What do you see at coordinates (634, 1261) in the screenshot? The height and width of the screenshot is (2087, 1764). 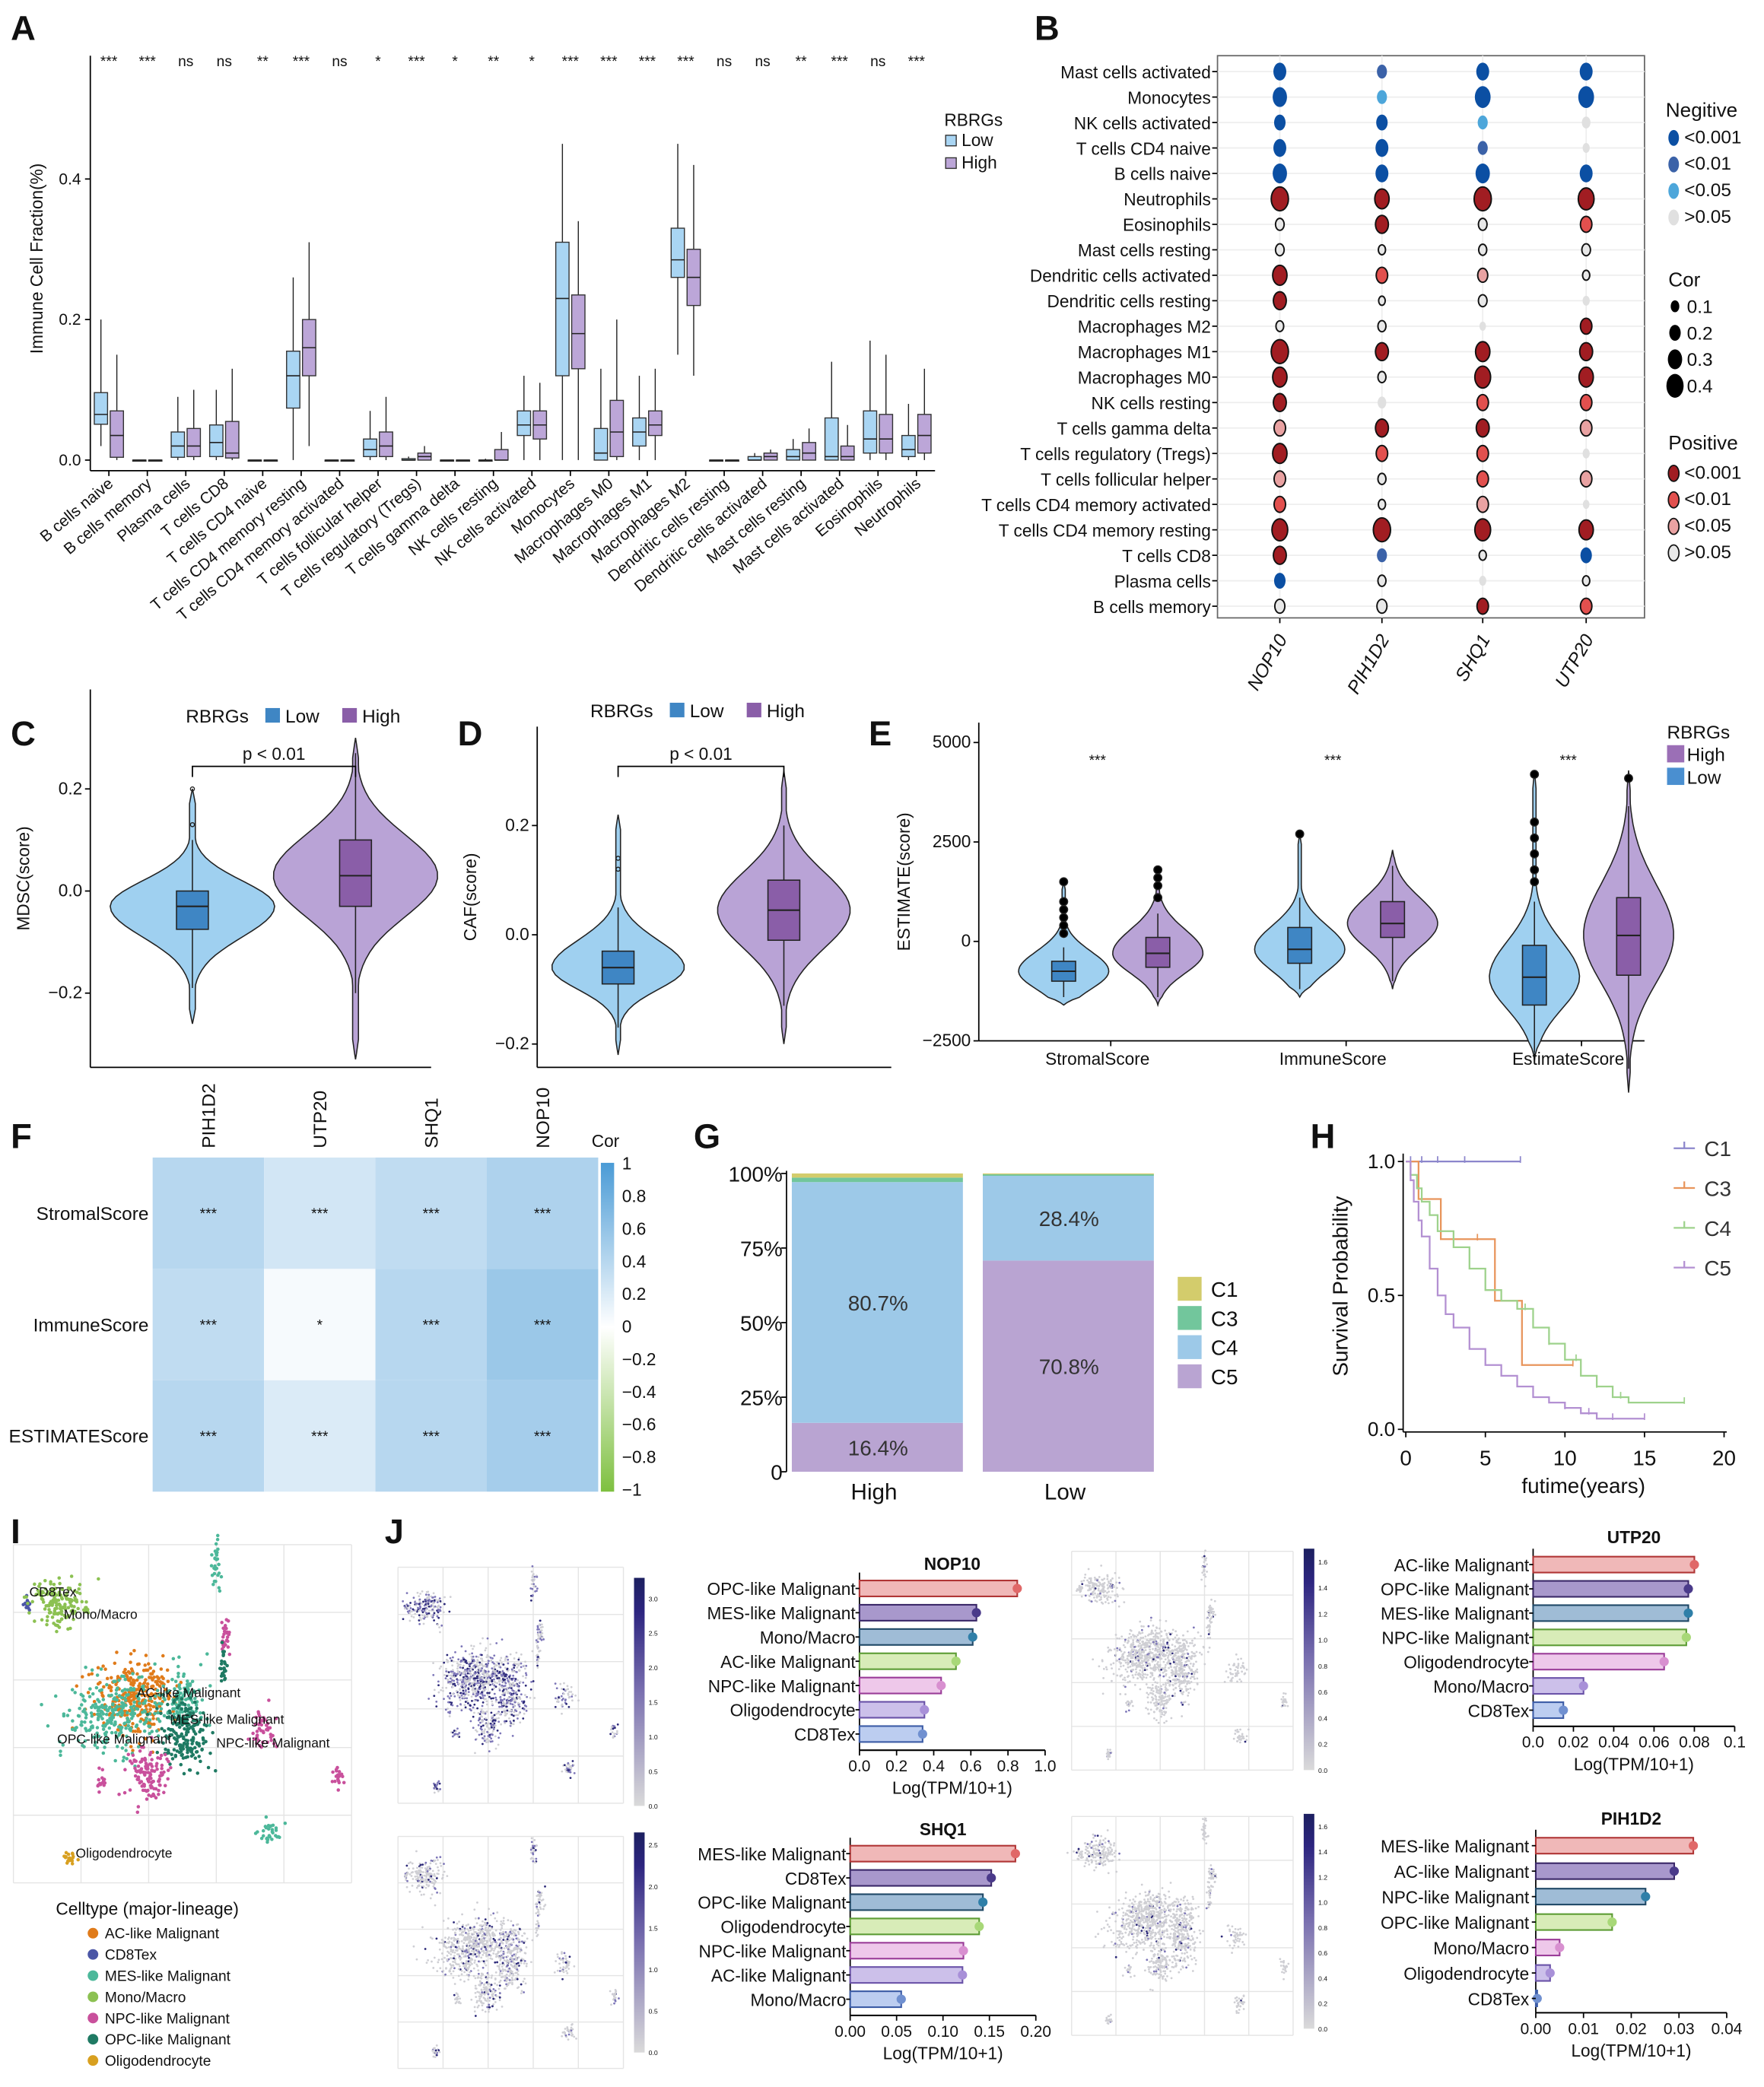 I see `colorbar-tick-label: 0.4` at bounding box center [634, 1261].